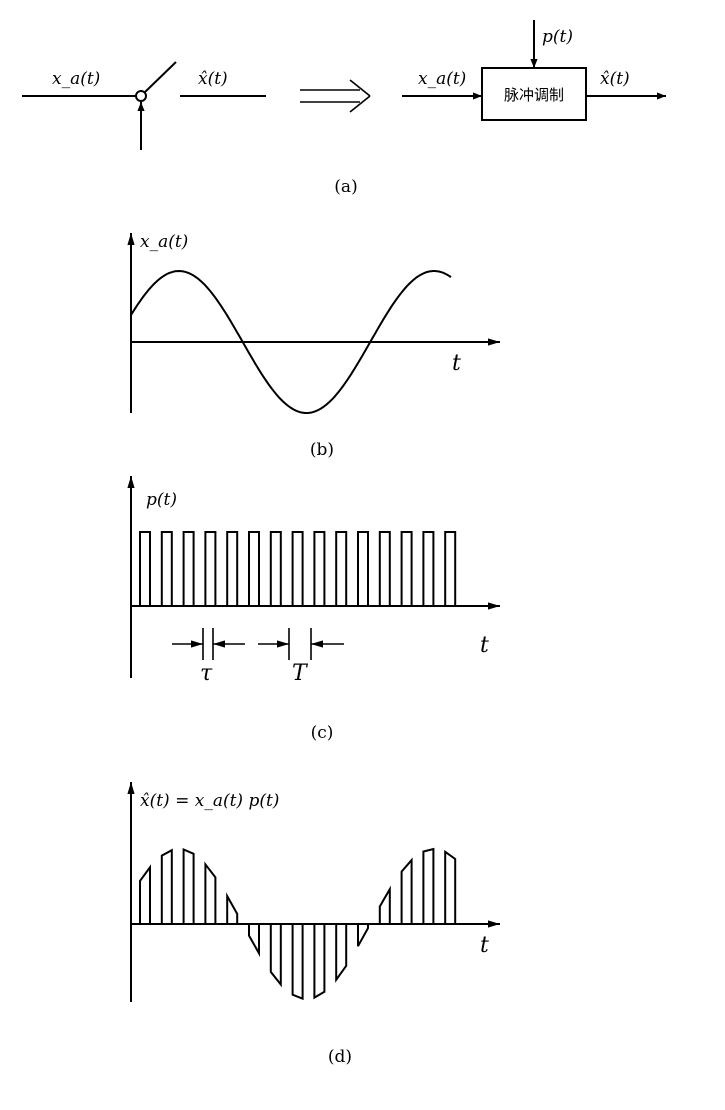 This screenshot has width=725, height=1110. What do you see at coordinates (141, 96) in the screenshot?
I see `switch-pivot` at bounding box center [141, 96].